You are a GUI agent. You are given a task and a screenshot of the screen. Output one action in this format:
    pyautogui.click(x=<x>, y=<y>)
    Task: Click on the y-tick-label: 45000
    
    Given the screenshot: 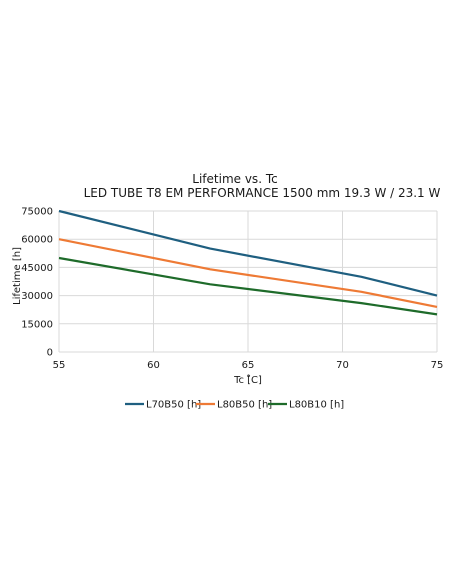 What is the action you would take?
    pyautogui.click(x=37, y=268)
    